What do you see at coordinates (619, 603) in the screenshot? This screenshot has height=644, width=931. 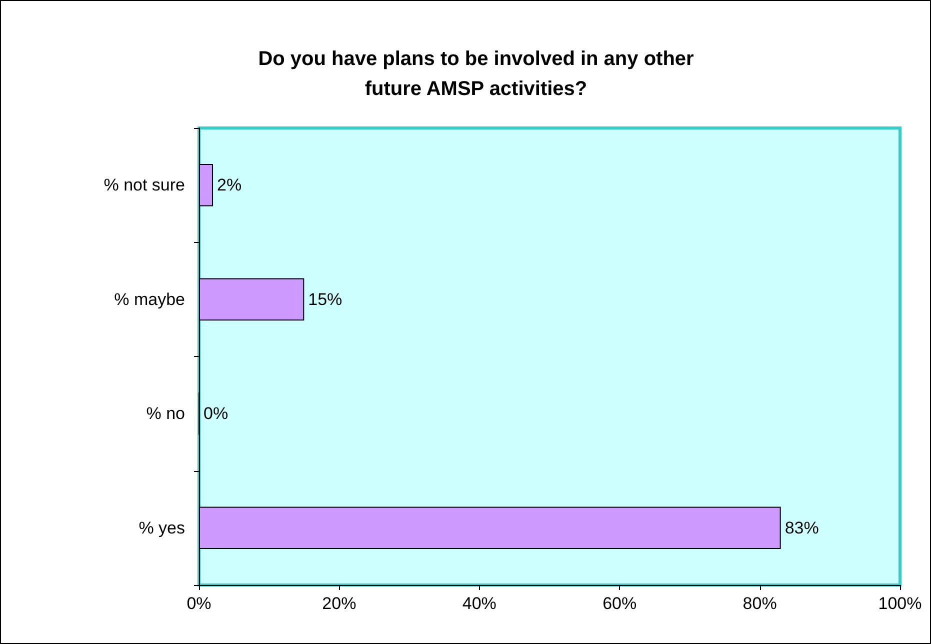 I see `x-tick-label: 60%` at bounding box center [619, 603].